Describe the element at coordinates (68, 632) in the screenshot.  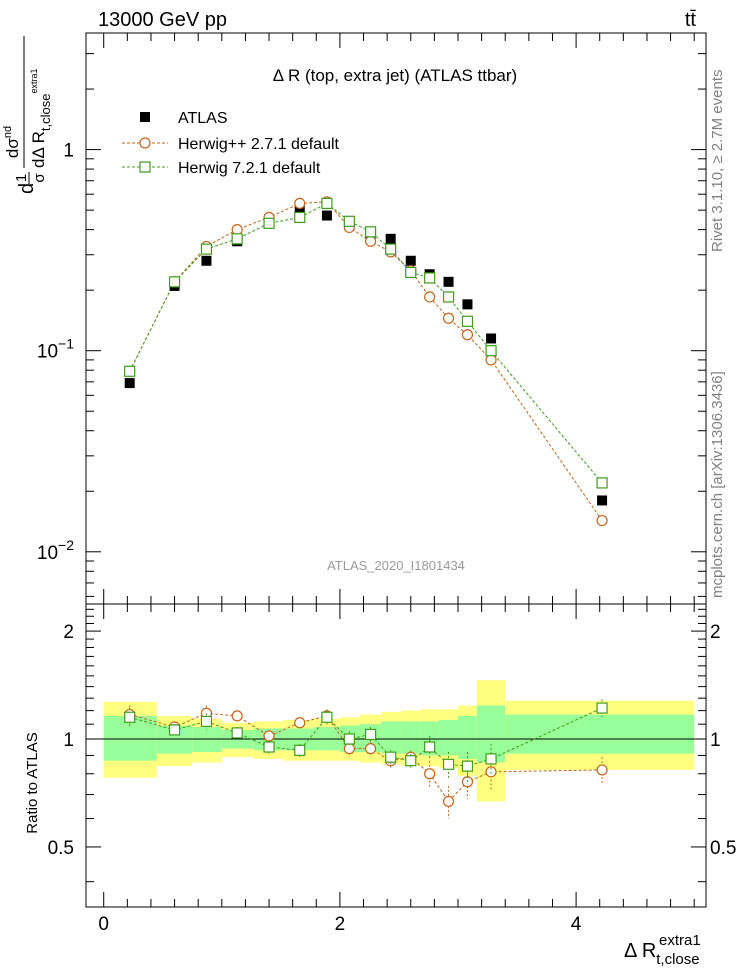
I see `ratio-y-tick-label: 2` at that location.